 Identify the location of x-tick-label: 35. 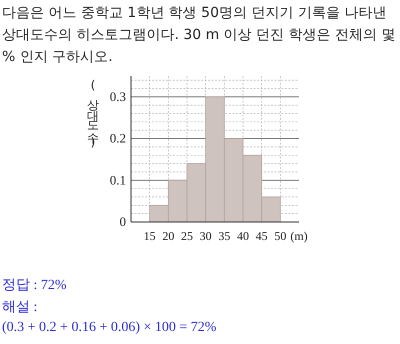
(224, 236).